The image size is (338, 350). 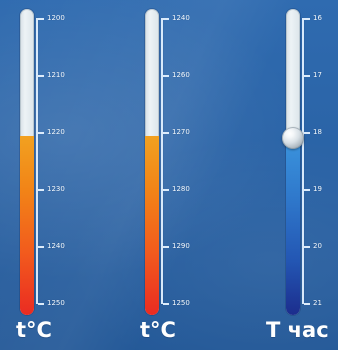 What do you see at coordinates (293, 138) in the screenshot?
I see `slider-knob-icon` at bounding box center [293, 138].